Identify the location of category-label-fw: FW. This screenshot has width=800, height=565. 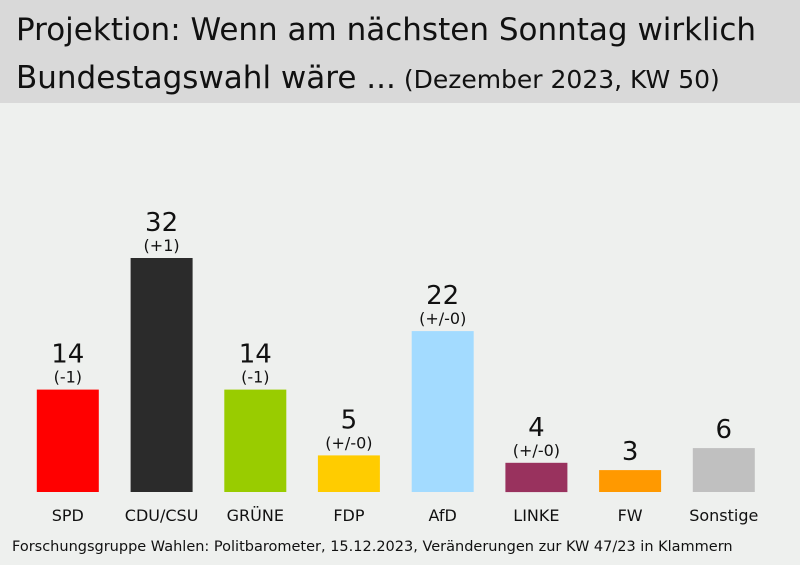
(630, 515).